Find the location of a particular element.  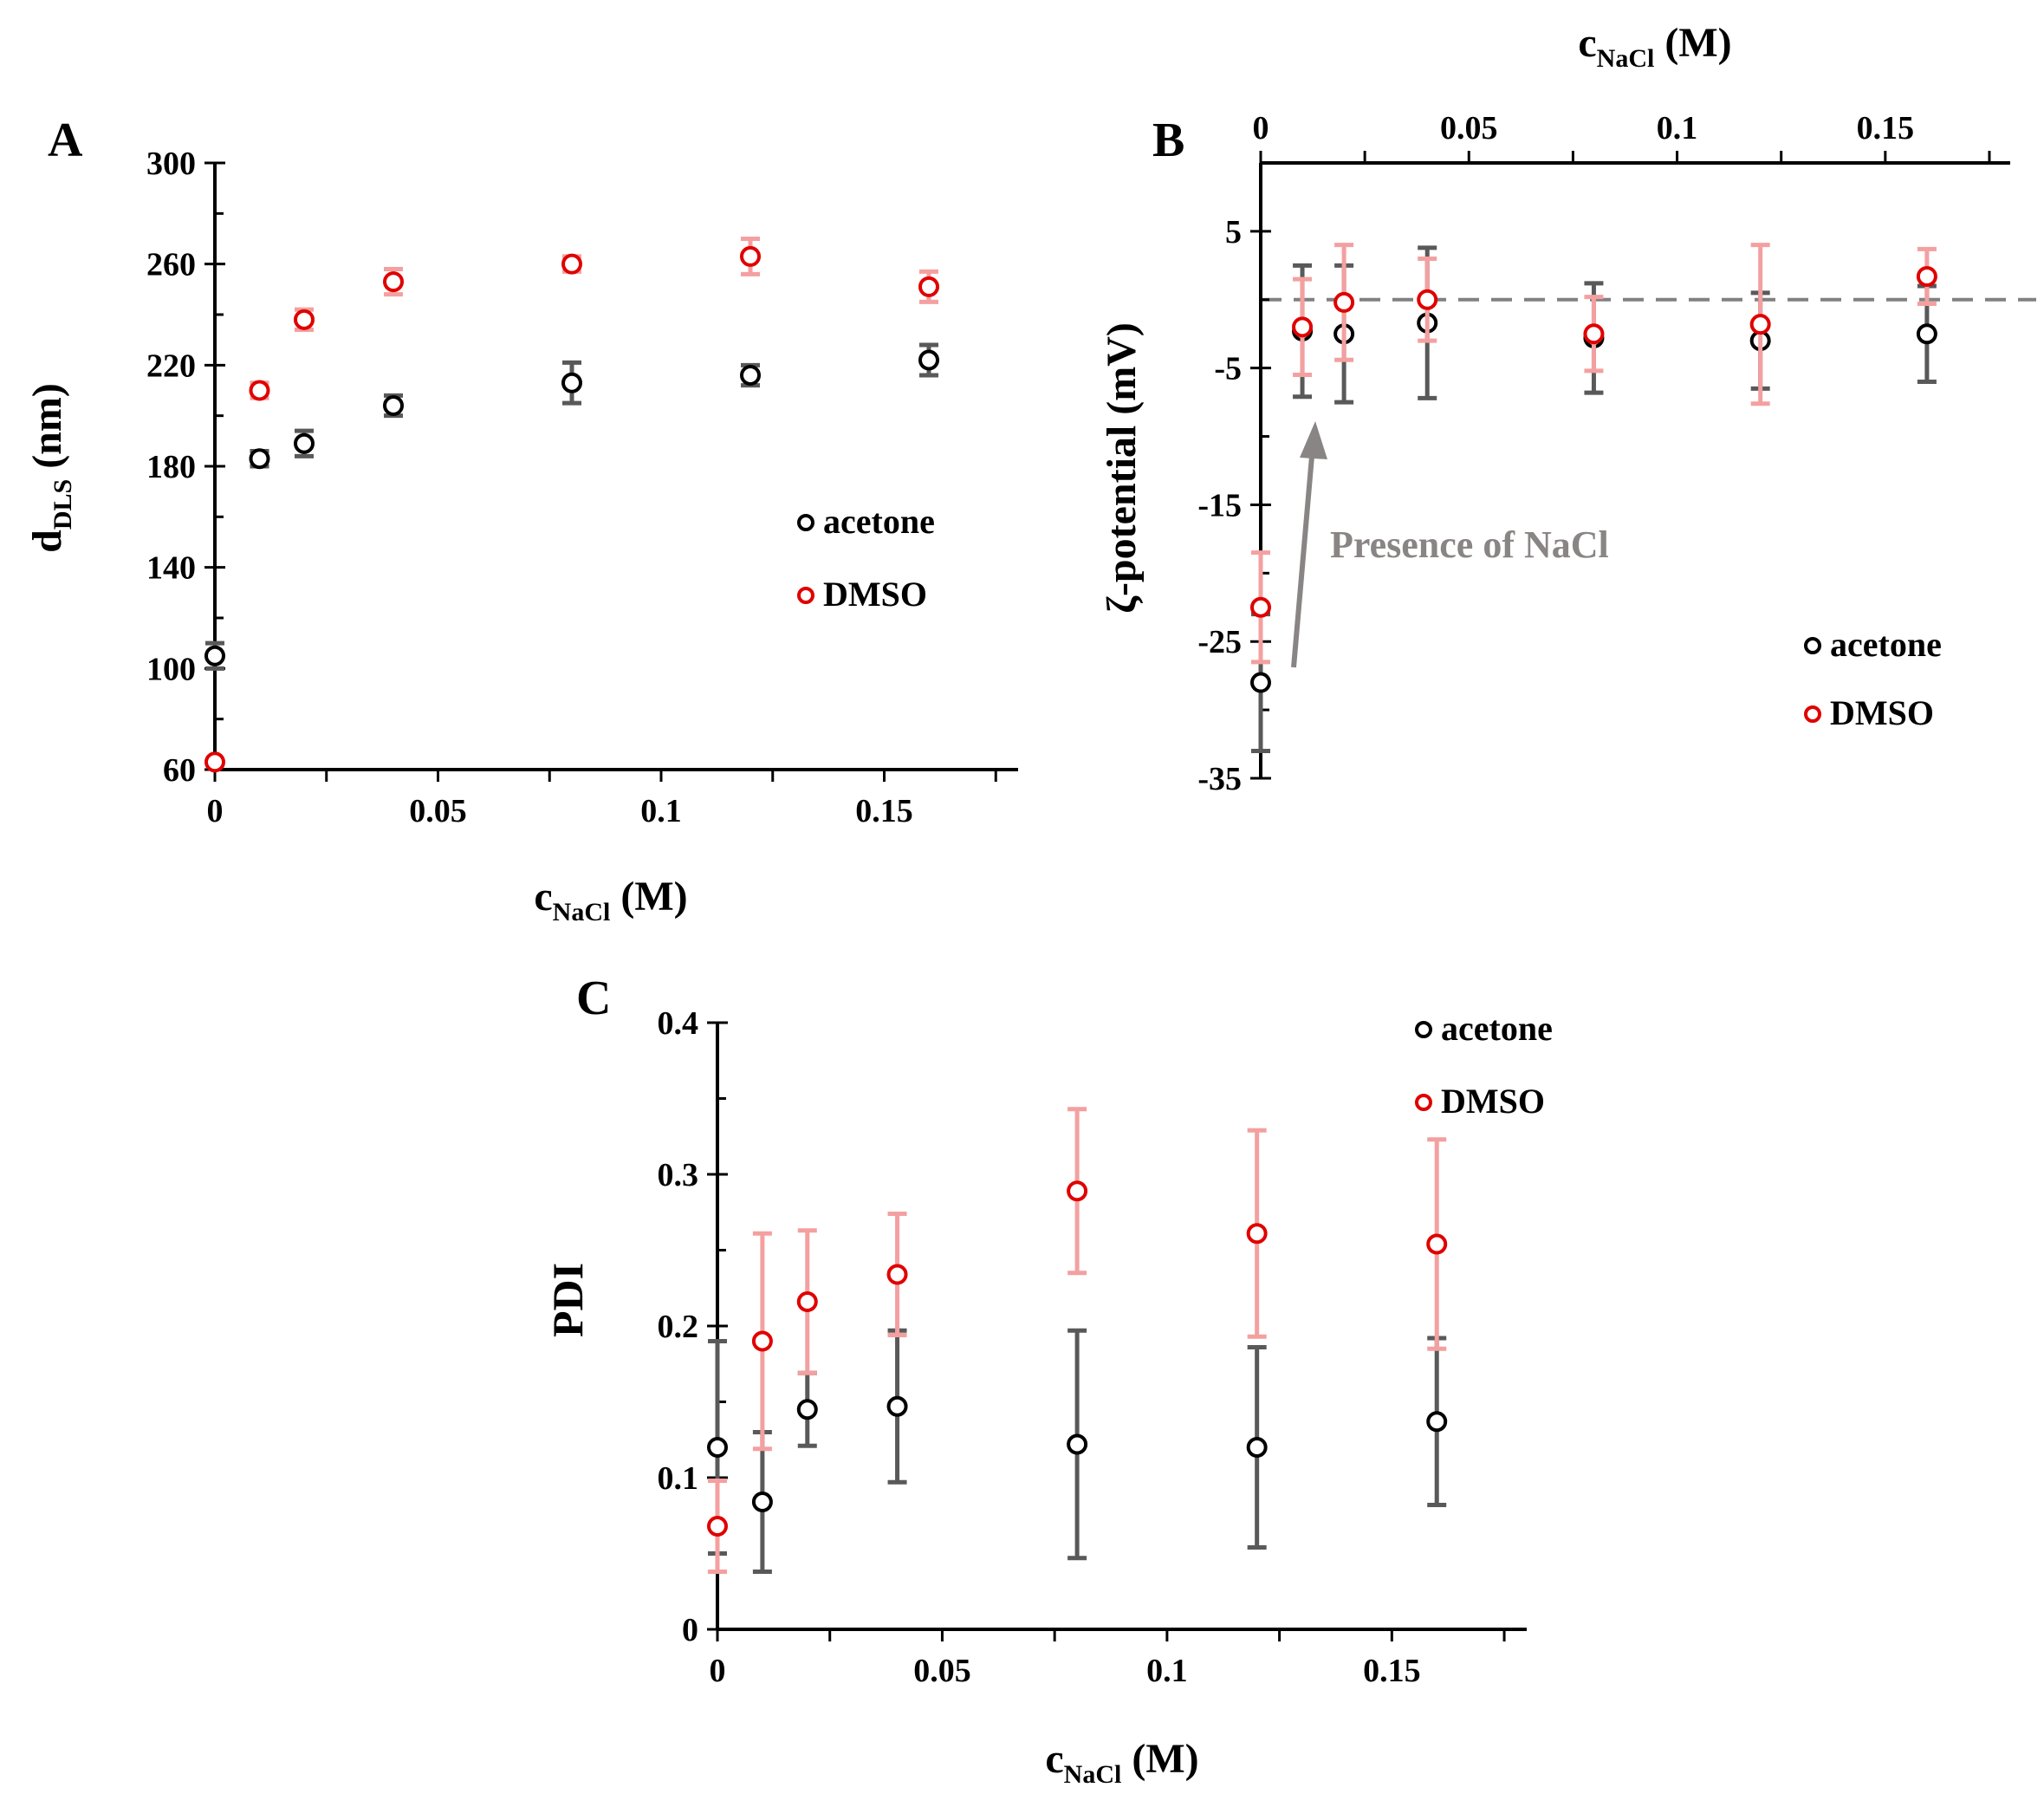

y-tick-label: 0 is located at coordinates (690, 1630).